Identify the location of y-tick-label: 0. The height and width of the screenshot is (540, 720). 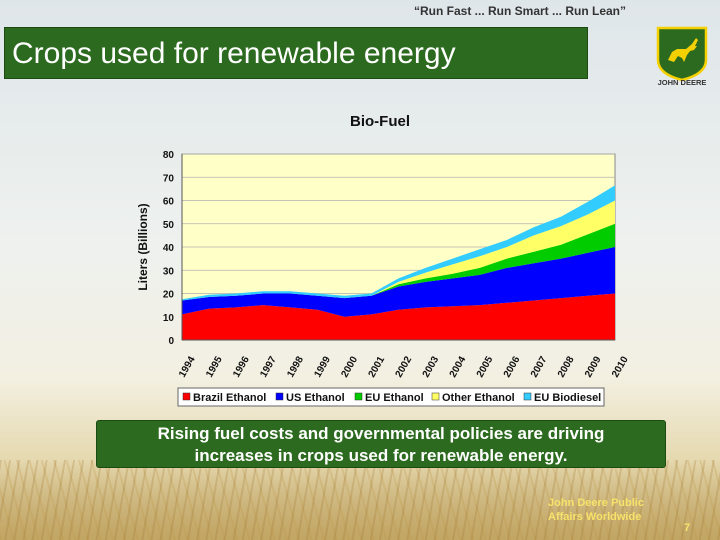
(171, 341).